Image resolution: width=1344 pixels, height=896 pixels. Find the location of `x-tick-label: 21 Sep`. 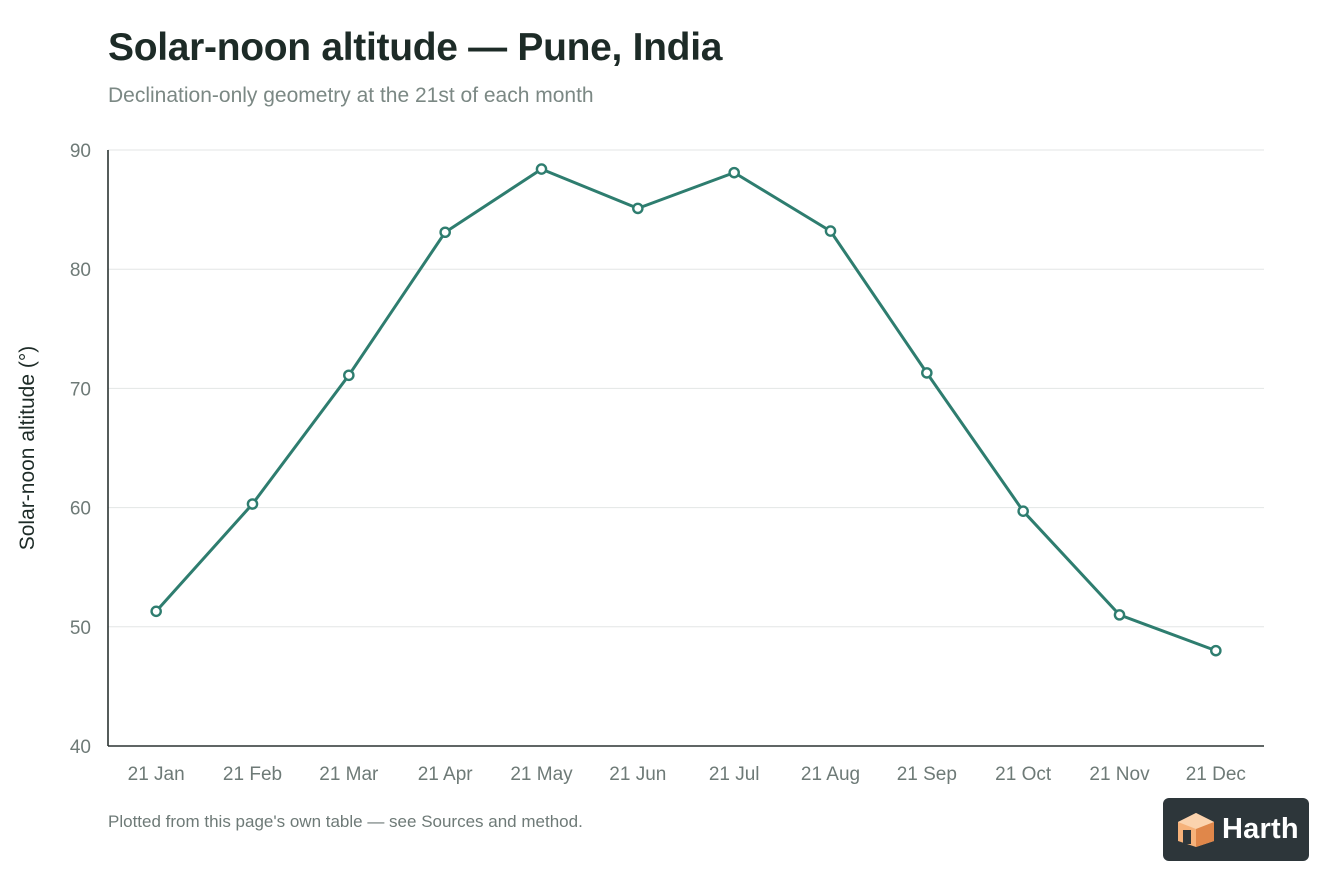

x-tick-label: 21 Sep is located at coordinates (927, 774).